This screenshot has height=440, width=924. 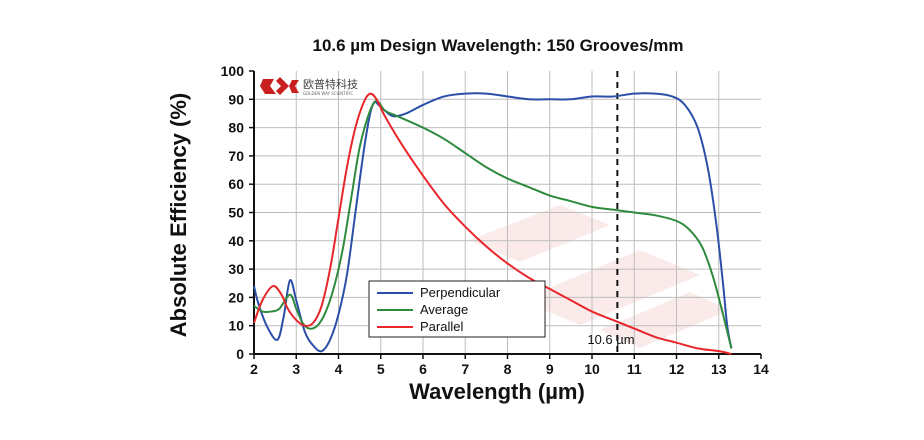 I want to click on y-tick-label: 10, so click(x=236, y=326).